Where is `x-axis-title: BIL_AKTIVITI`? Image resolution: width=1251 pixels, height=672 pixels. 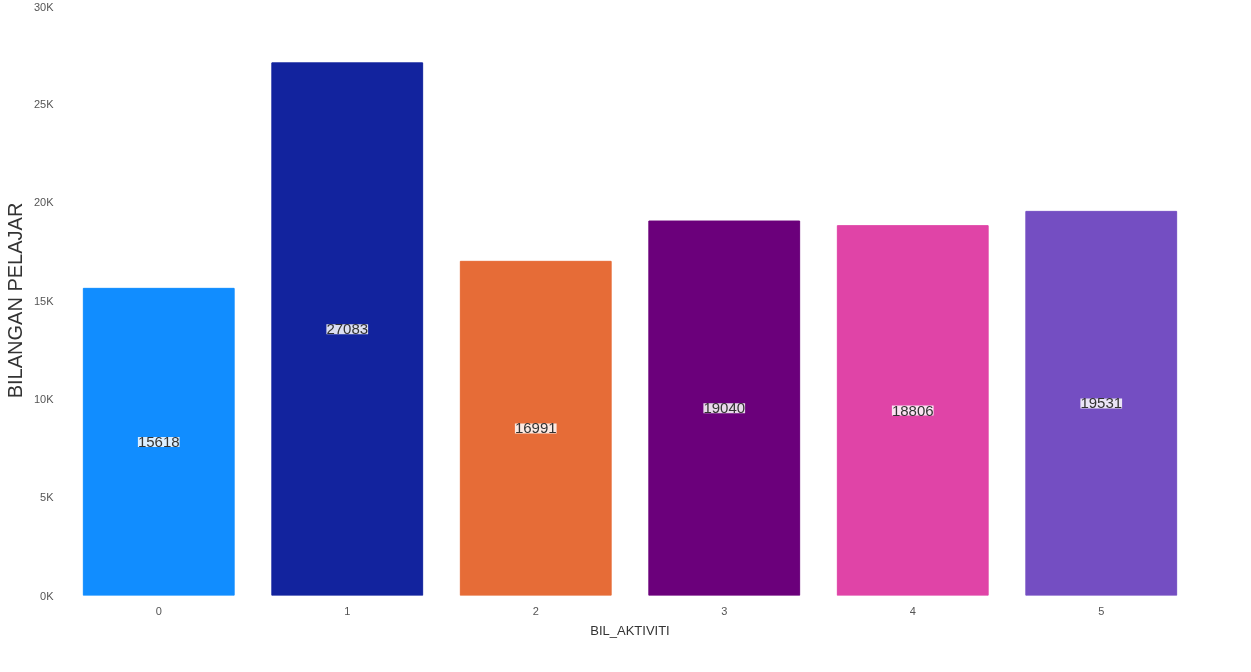 x-axis-title: BIL_AKTIVITI is located at coordinates (630, 630).